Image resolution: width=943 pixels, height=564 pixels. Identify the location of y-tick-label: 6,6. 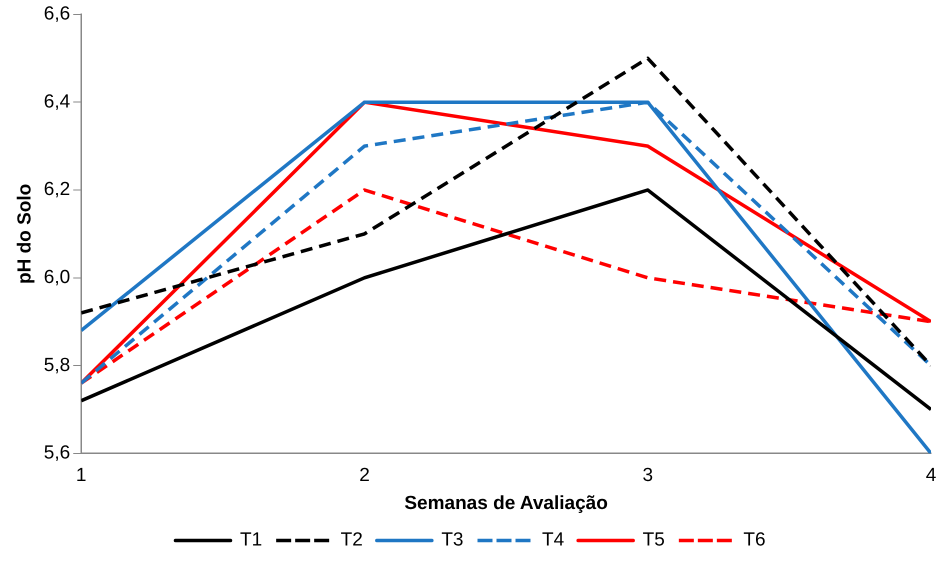
(57, 14).